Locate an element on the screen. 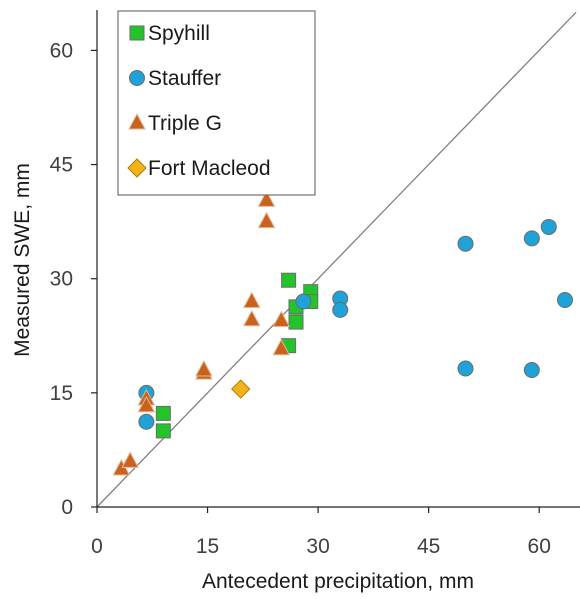  legend-stauffer-marker is located at coordinates (137, 78).